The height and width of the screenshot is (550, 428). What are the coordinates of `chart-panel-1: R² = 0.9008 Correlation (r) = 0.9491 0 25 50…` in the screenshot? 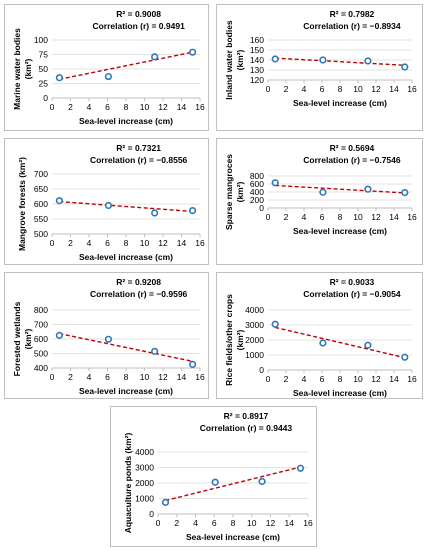 It's located at (106, 67).